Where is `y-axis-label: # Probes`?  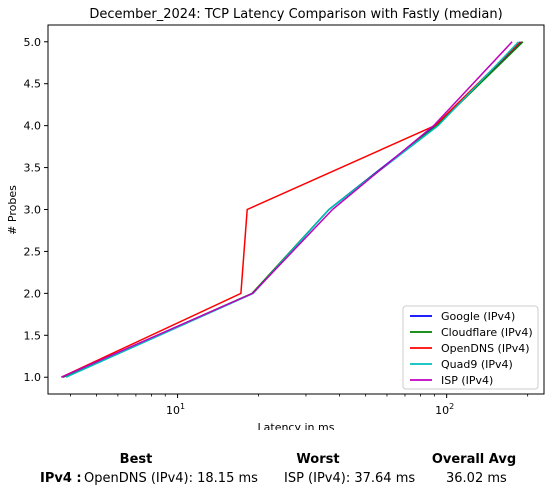
y-axis-label: # Probes is located at coordinates (12, 210).